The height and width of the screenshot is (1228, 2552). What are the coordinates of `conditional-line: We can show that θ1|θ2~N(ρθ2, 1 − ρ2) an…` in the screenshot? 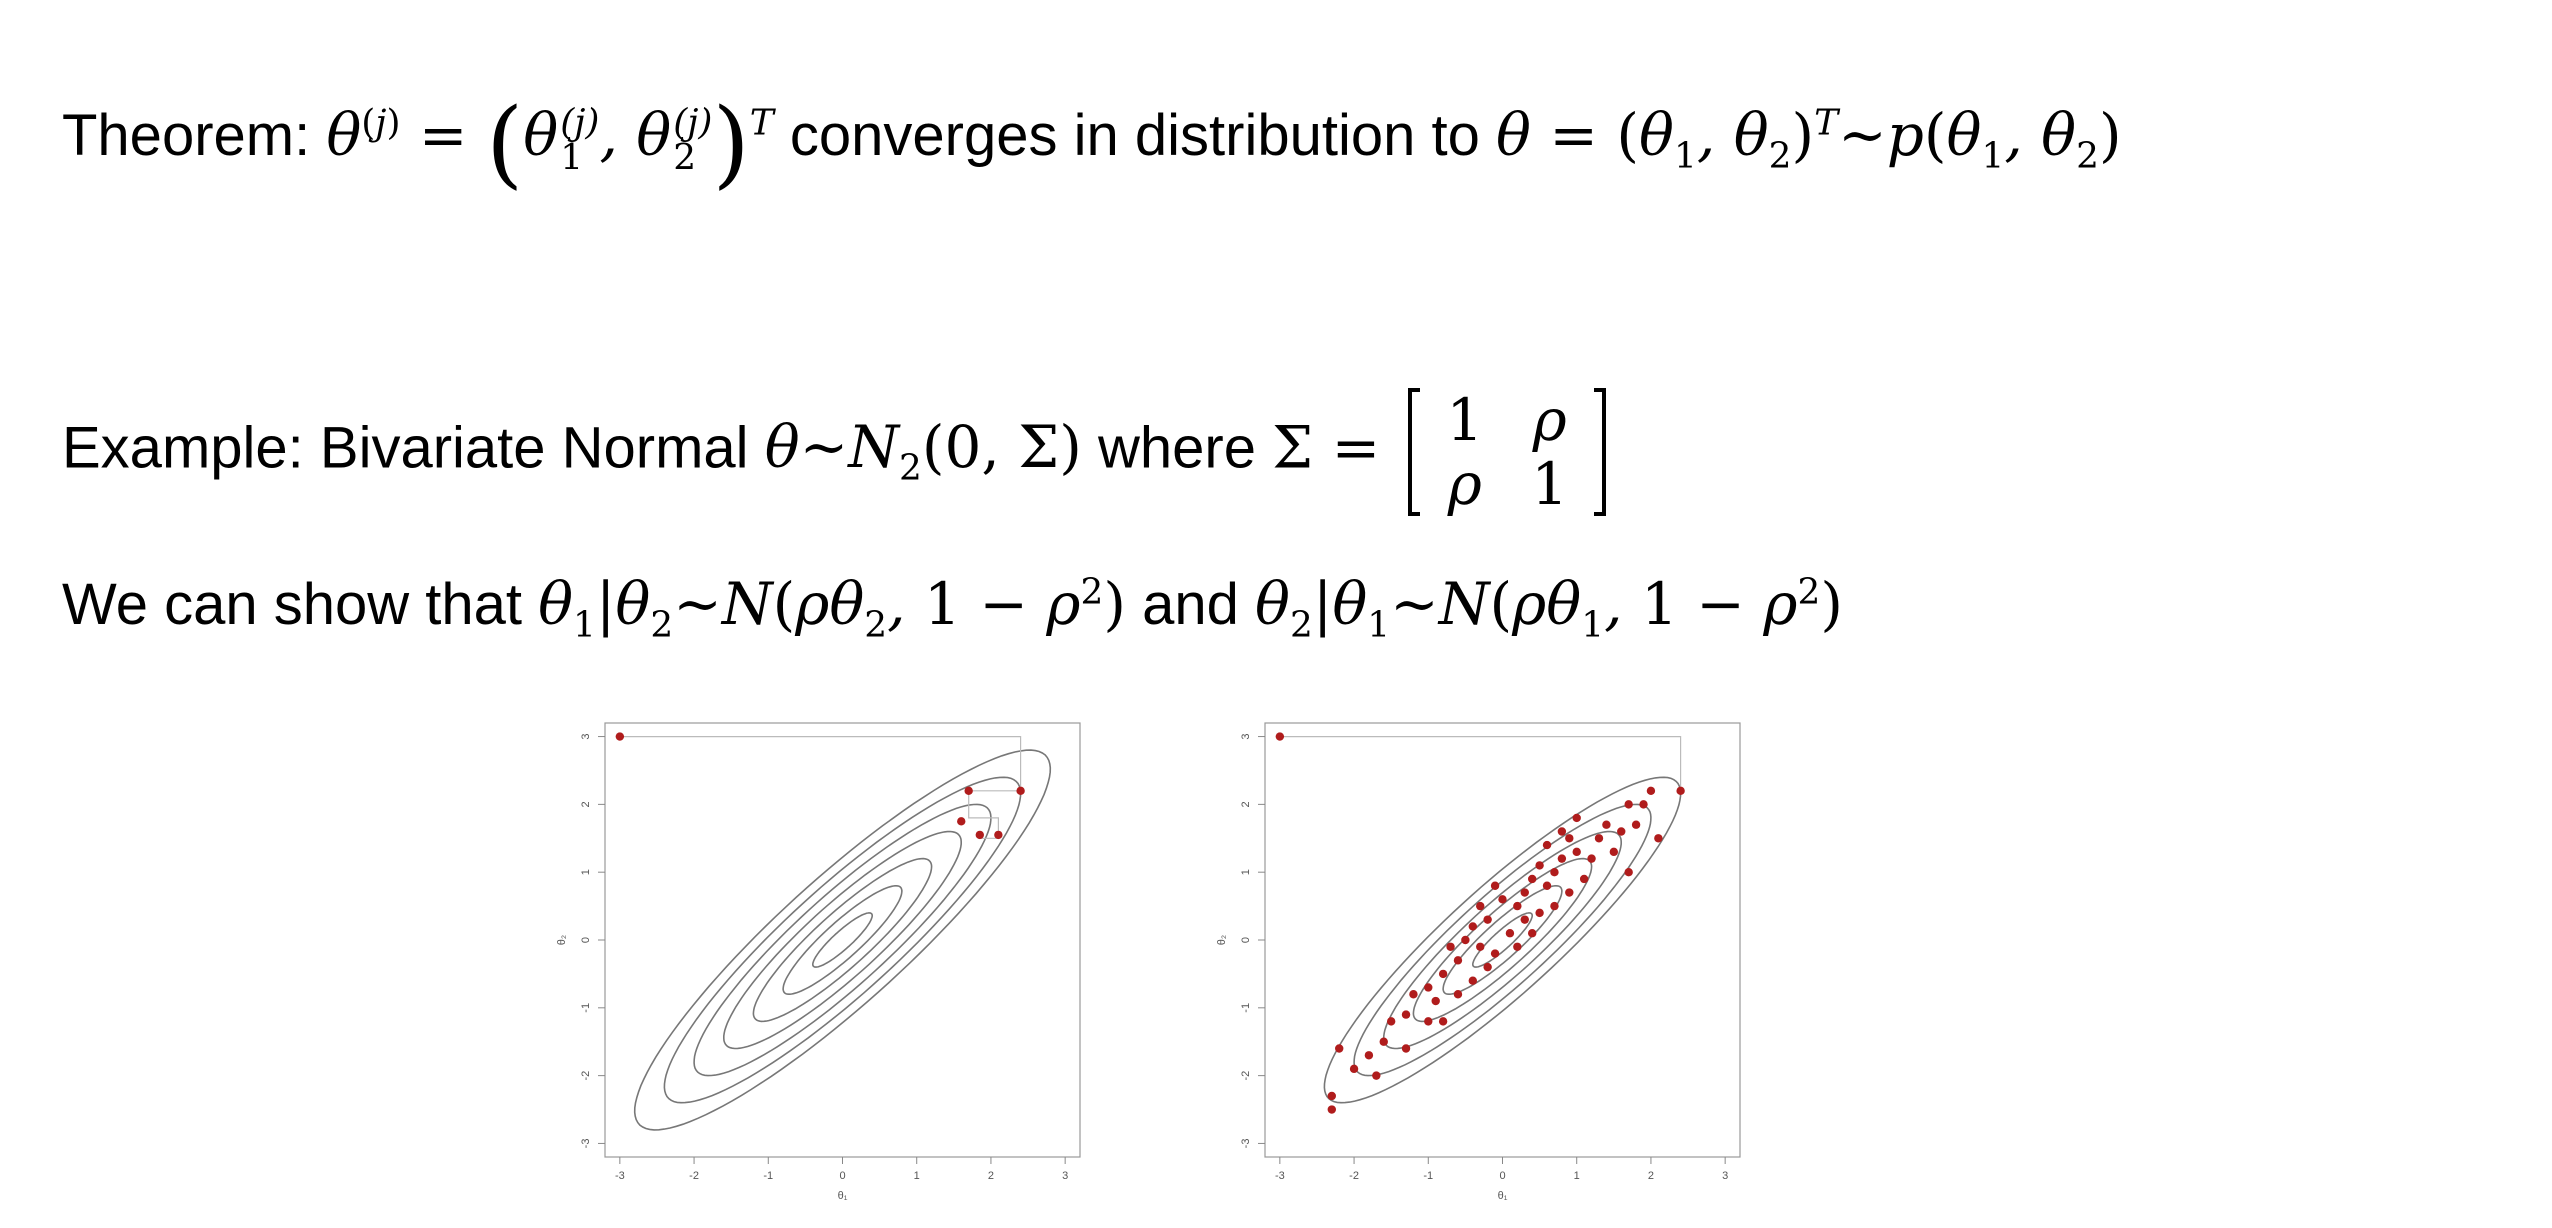 It's located at (952, 607).